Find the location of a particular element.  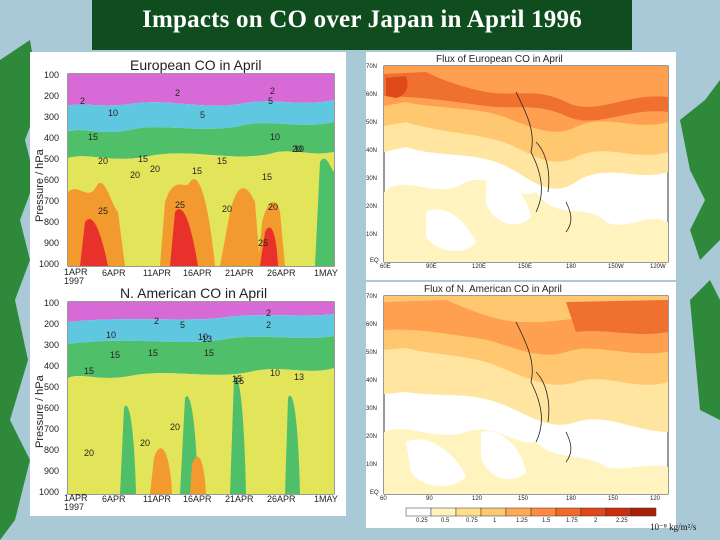

europe-flux-ytick-eq: EQ is located at coordinates (374, 261).